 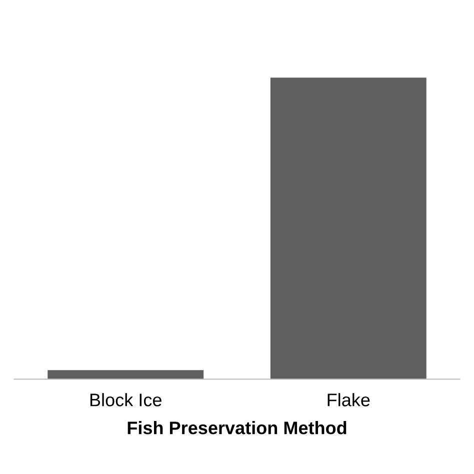 What do you see at coordinates (349, 399) in the screenshot?
I see `x-tick-label: Flake` at bounding box center [349, 399].